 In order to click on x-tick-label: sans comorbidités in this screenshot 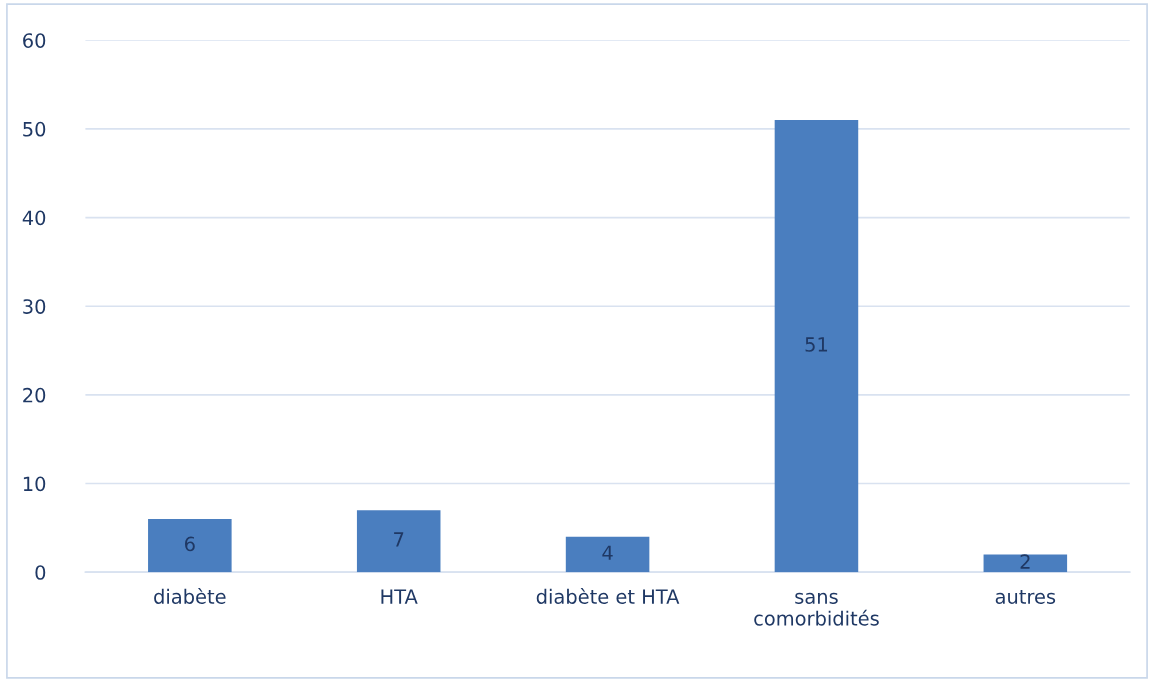, I will do `click(816, 609)`.